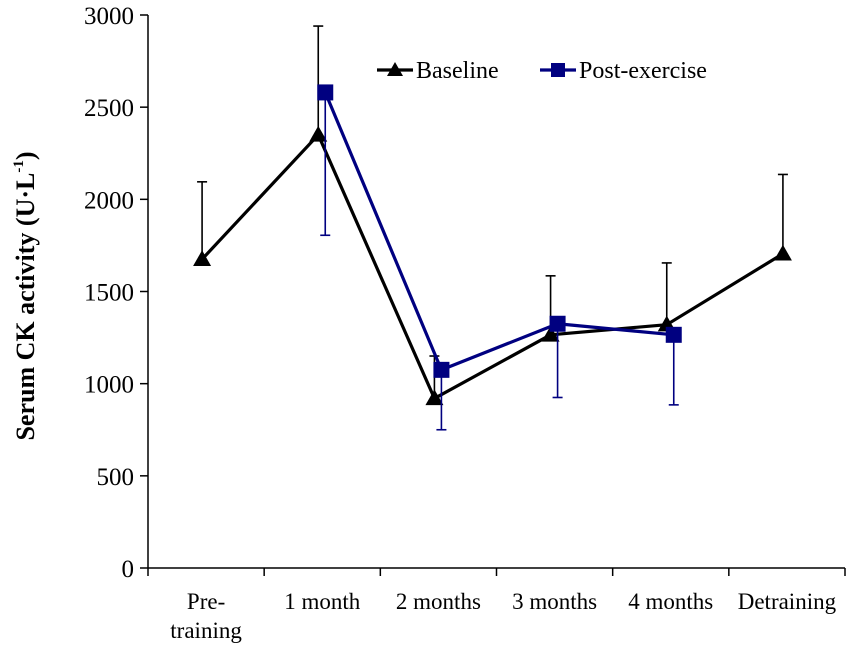  Describe the element at coordinates (322, 601) in the screenshot. I see `x-category-label-1: 1 month` at that location.